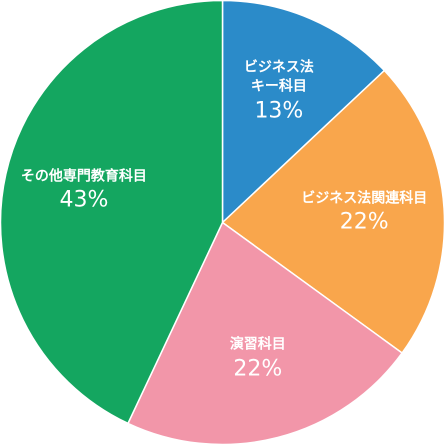  Describe the element at coordinates (84, 201) in the screenshot. I see `value-label: 43%` at that location.